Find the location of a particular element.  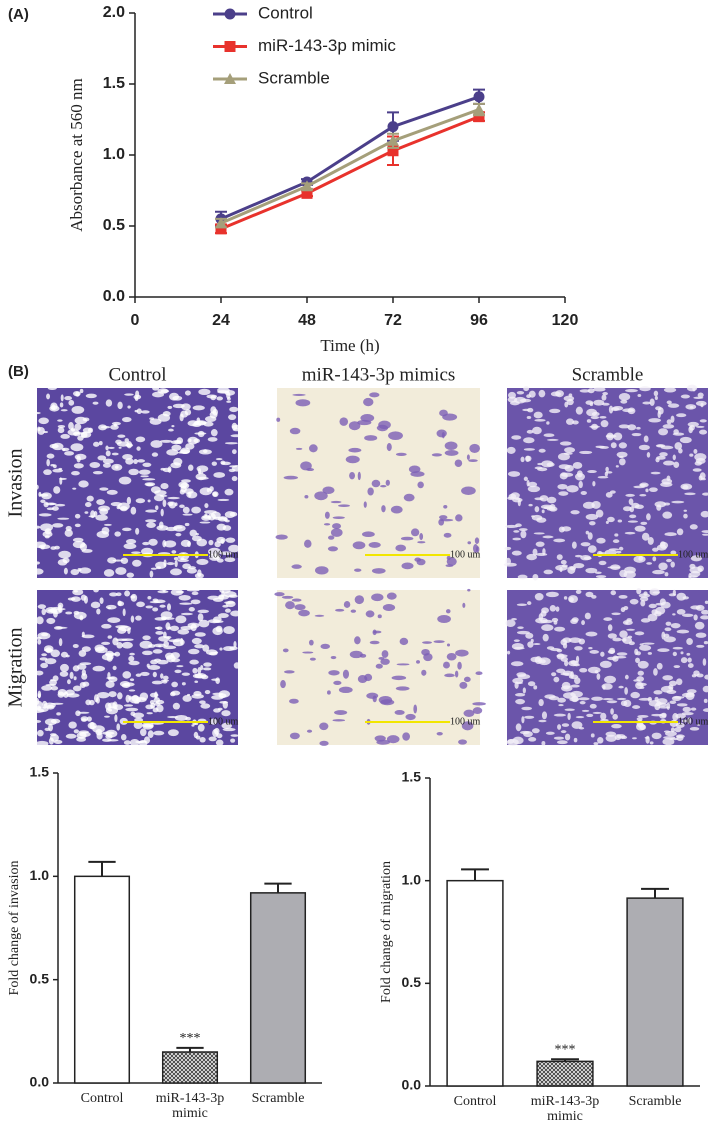

marker is located at coordinates (393, 140).